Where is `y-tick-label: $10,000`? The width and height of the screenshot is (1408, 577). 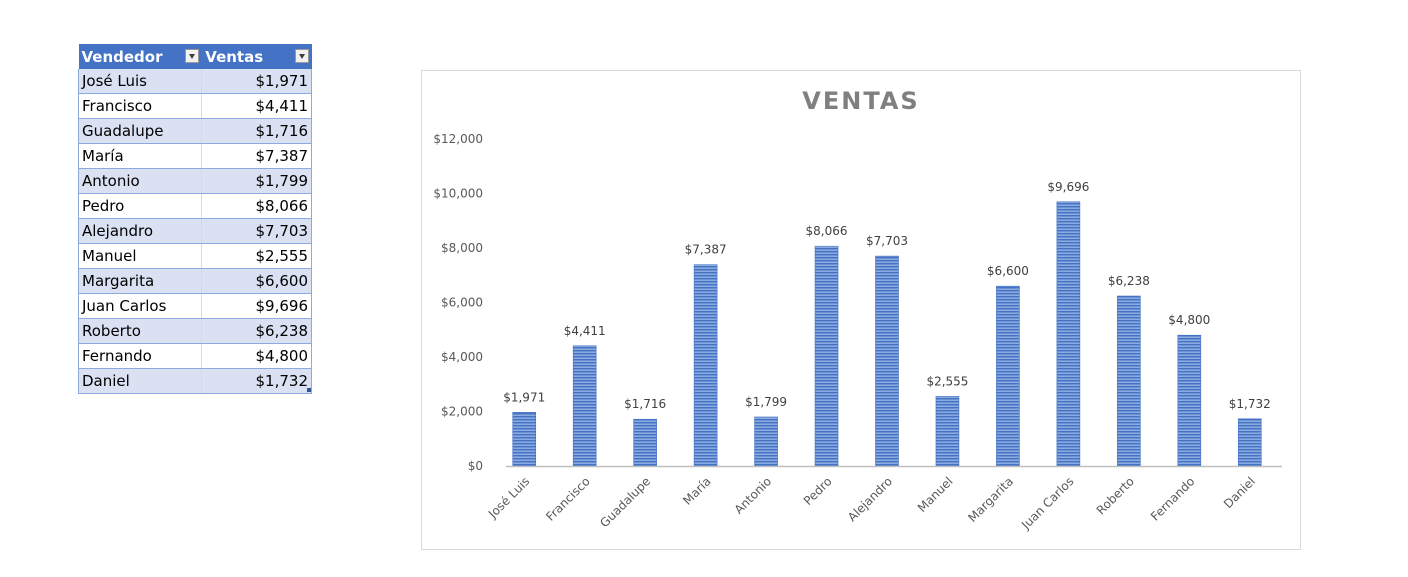 y-tick-label: $10,000 is located at coordinates (458, 194).